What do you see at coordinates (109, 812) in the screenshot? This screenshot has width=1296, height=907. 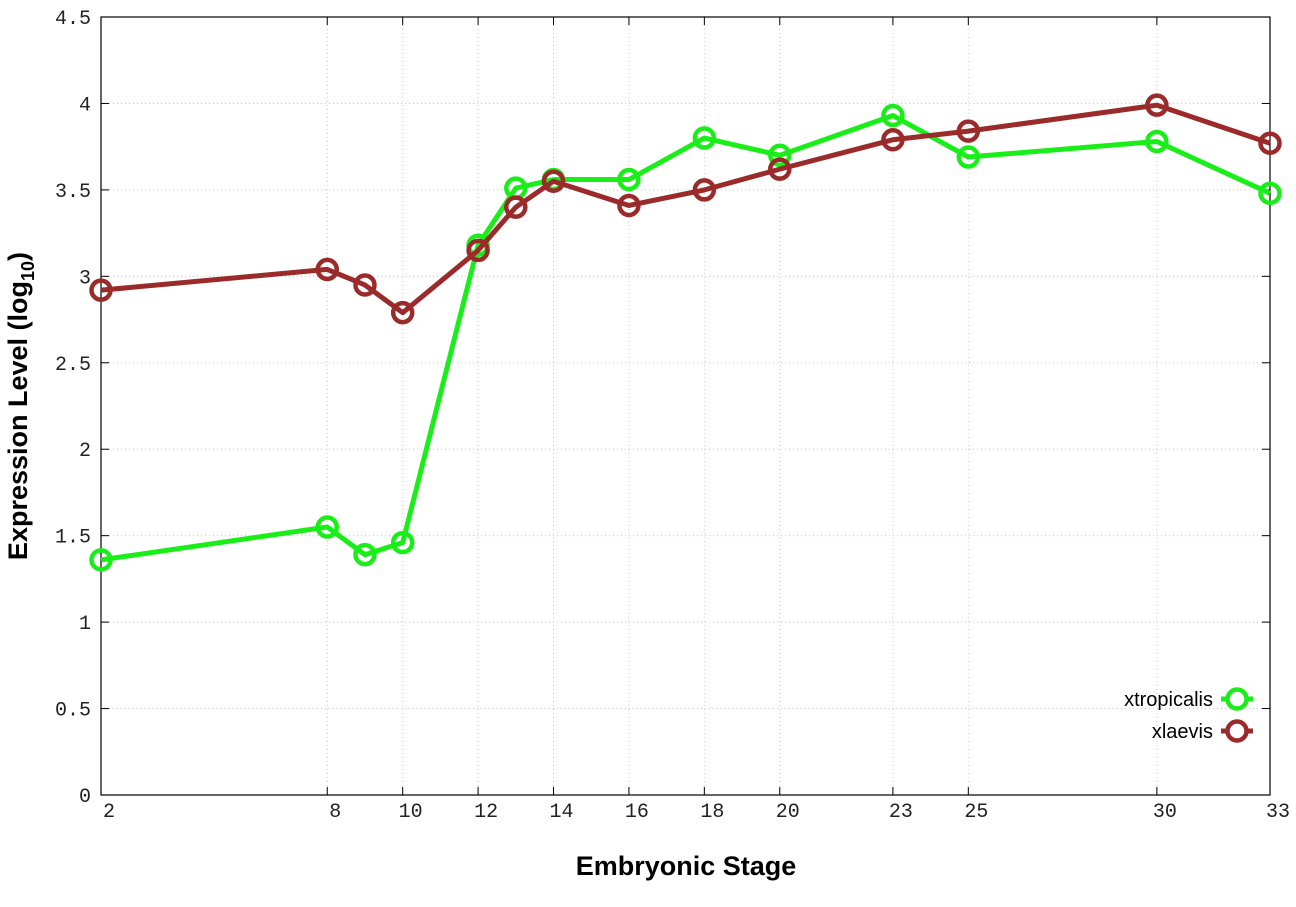 I see `x-tick-label: 2` at bounding box center [109, 812].